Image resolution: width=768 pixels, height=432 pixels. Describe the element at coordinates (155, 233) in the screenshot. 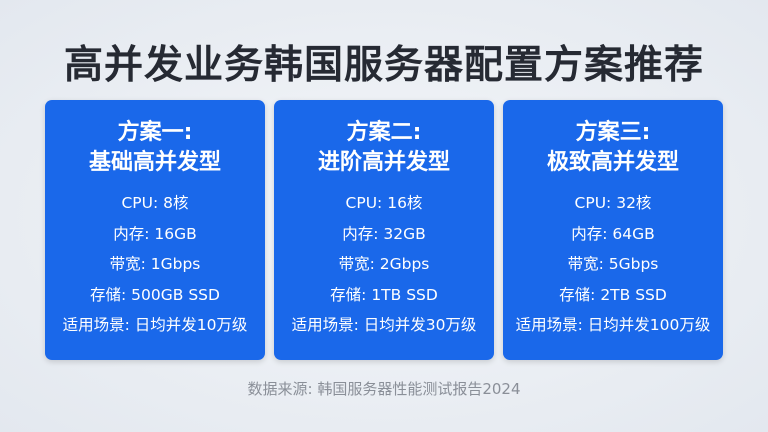

I see `spec-memory: 内存: 16GB` at that location.